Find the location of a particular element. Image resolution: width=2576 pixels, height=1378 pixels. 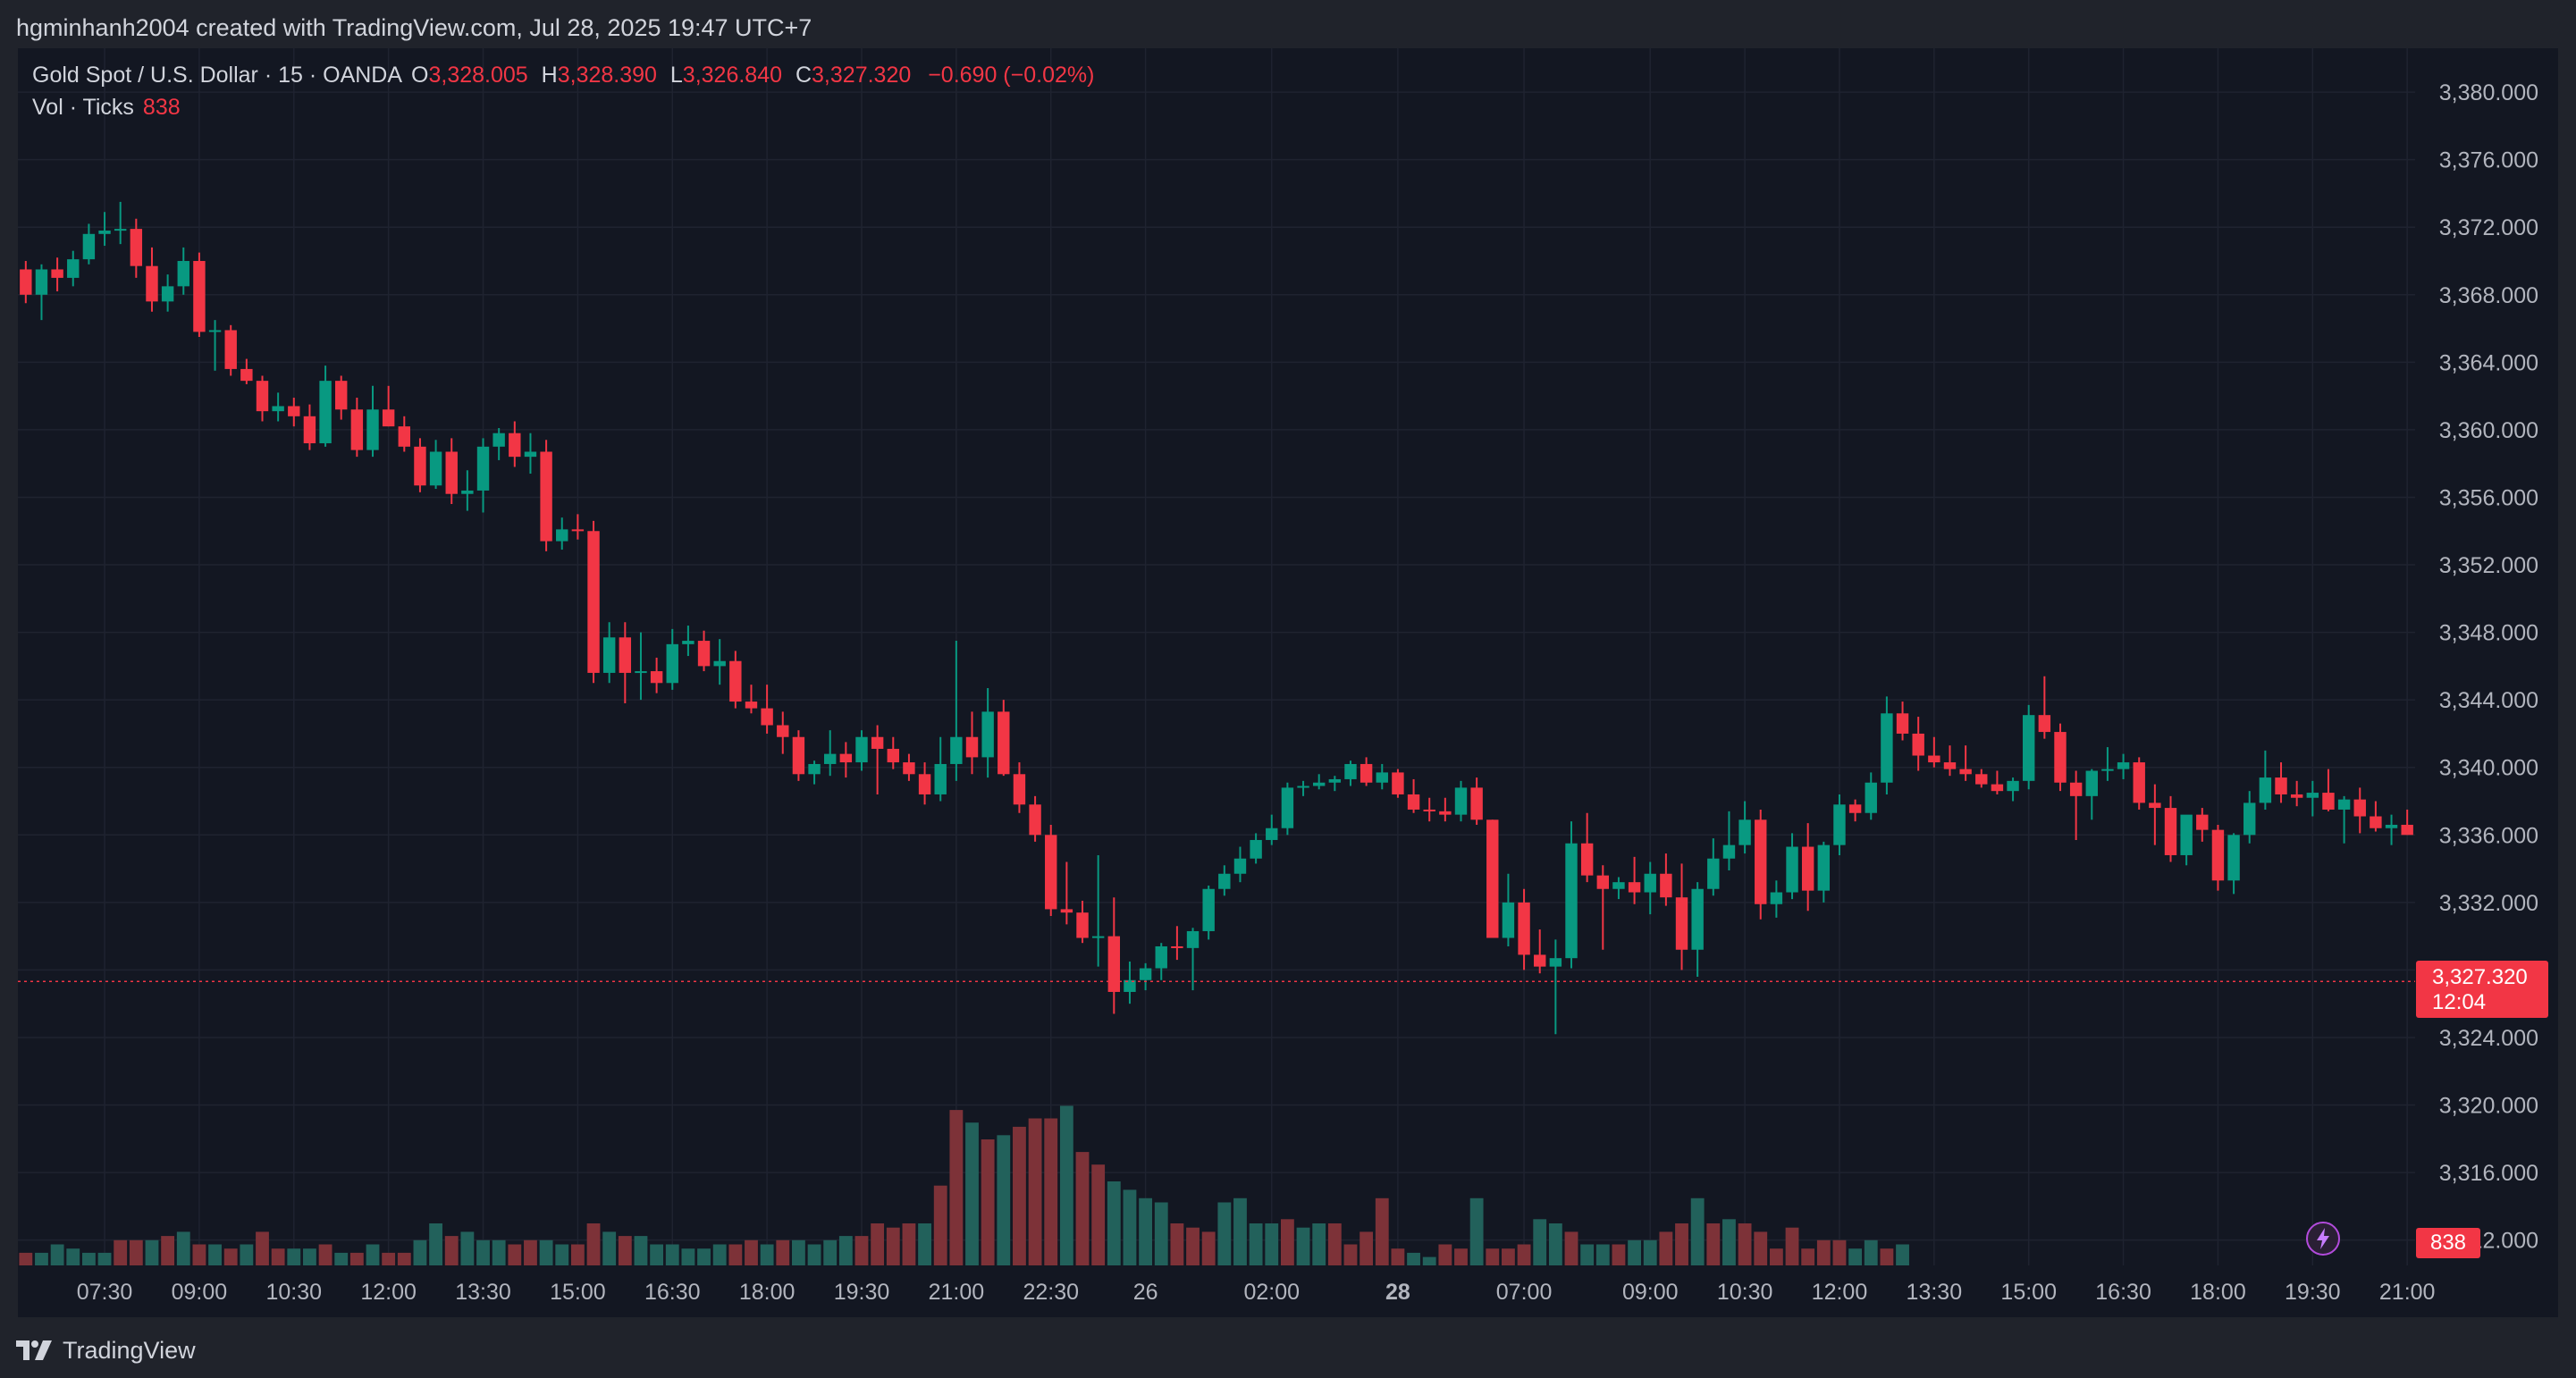

symbol-label: Gold Spot / U.S. Dollar · 15 · OANDA is located at coordinates (218, 76).